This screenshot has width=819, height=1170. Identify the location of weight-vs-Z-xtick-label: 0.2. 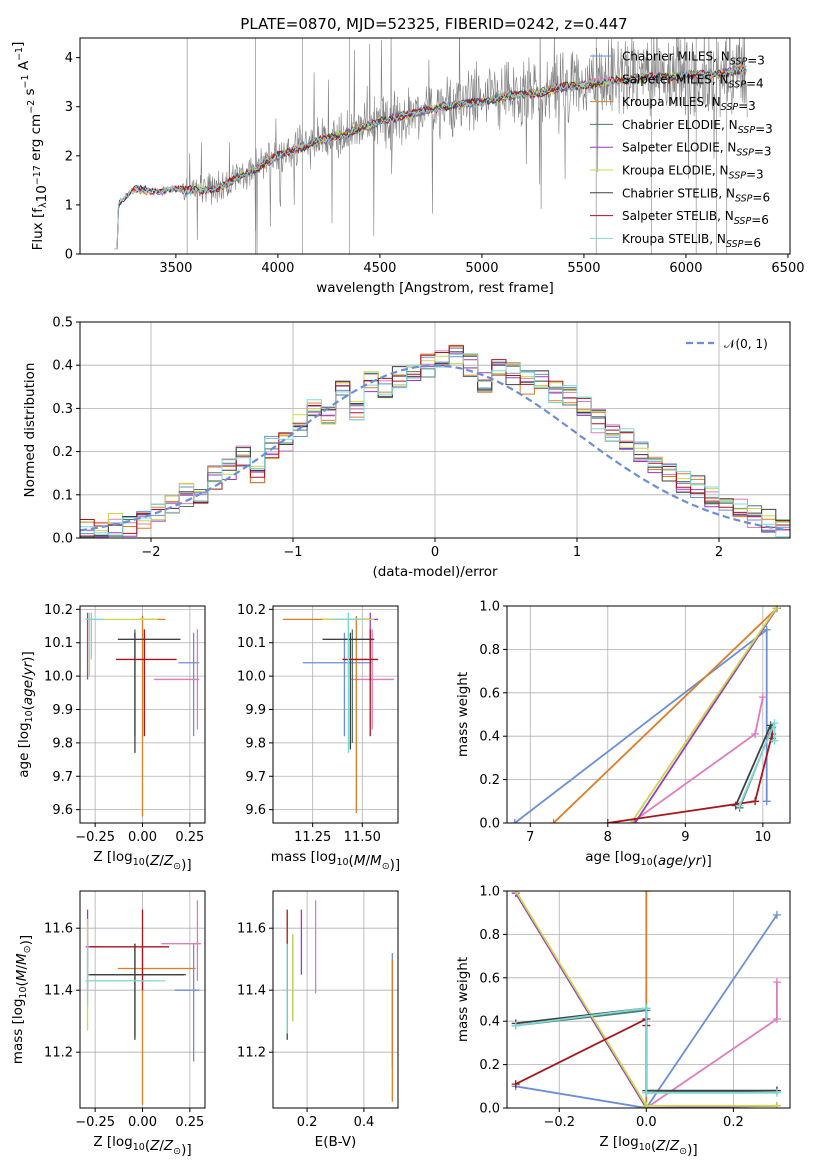
(733, 1122).